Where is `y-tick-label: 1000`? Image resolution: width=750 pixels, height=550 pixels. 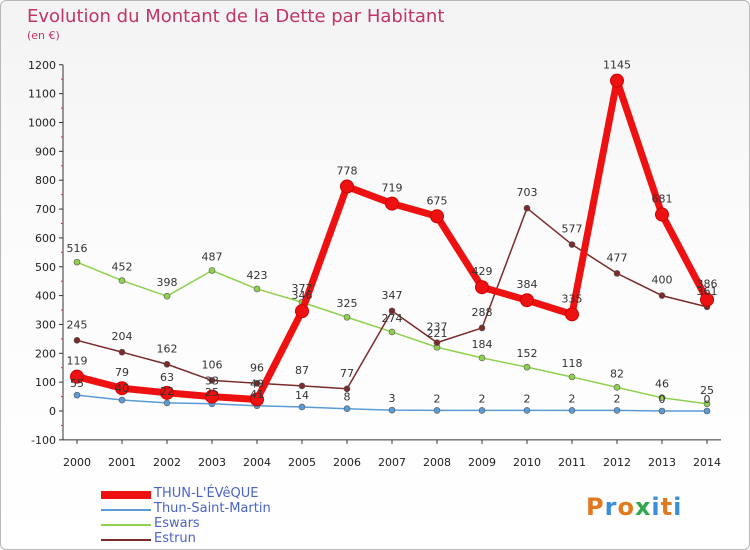
y-tick-label: 1000 is located at coordinates (42, 123).